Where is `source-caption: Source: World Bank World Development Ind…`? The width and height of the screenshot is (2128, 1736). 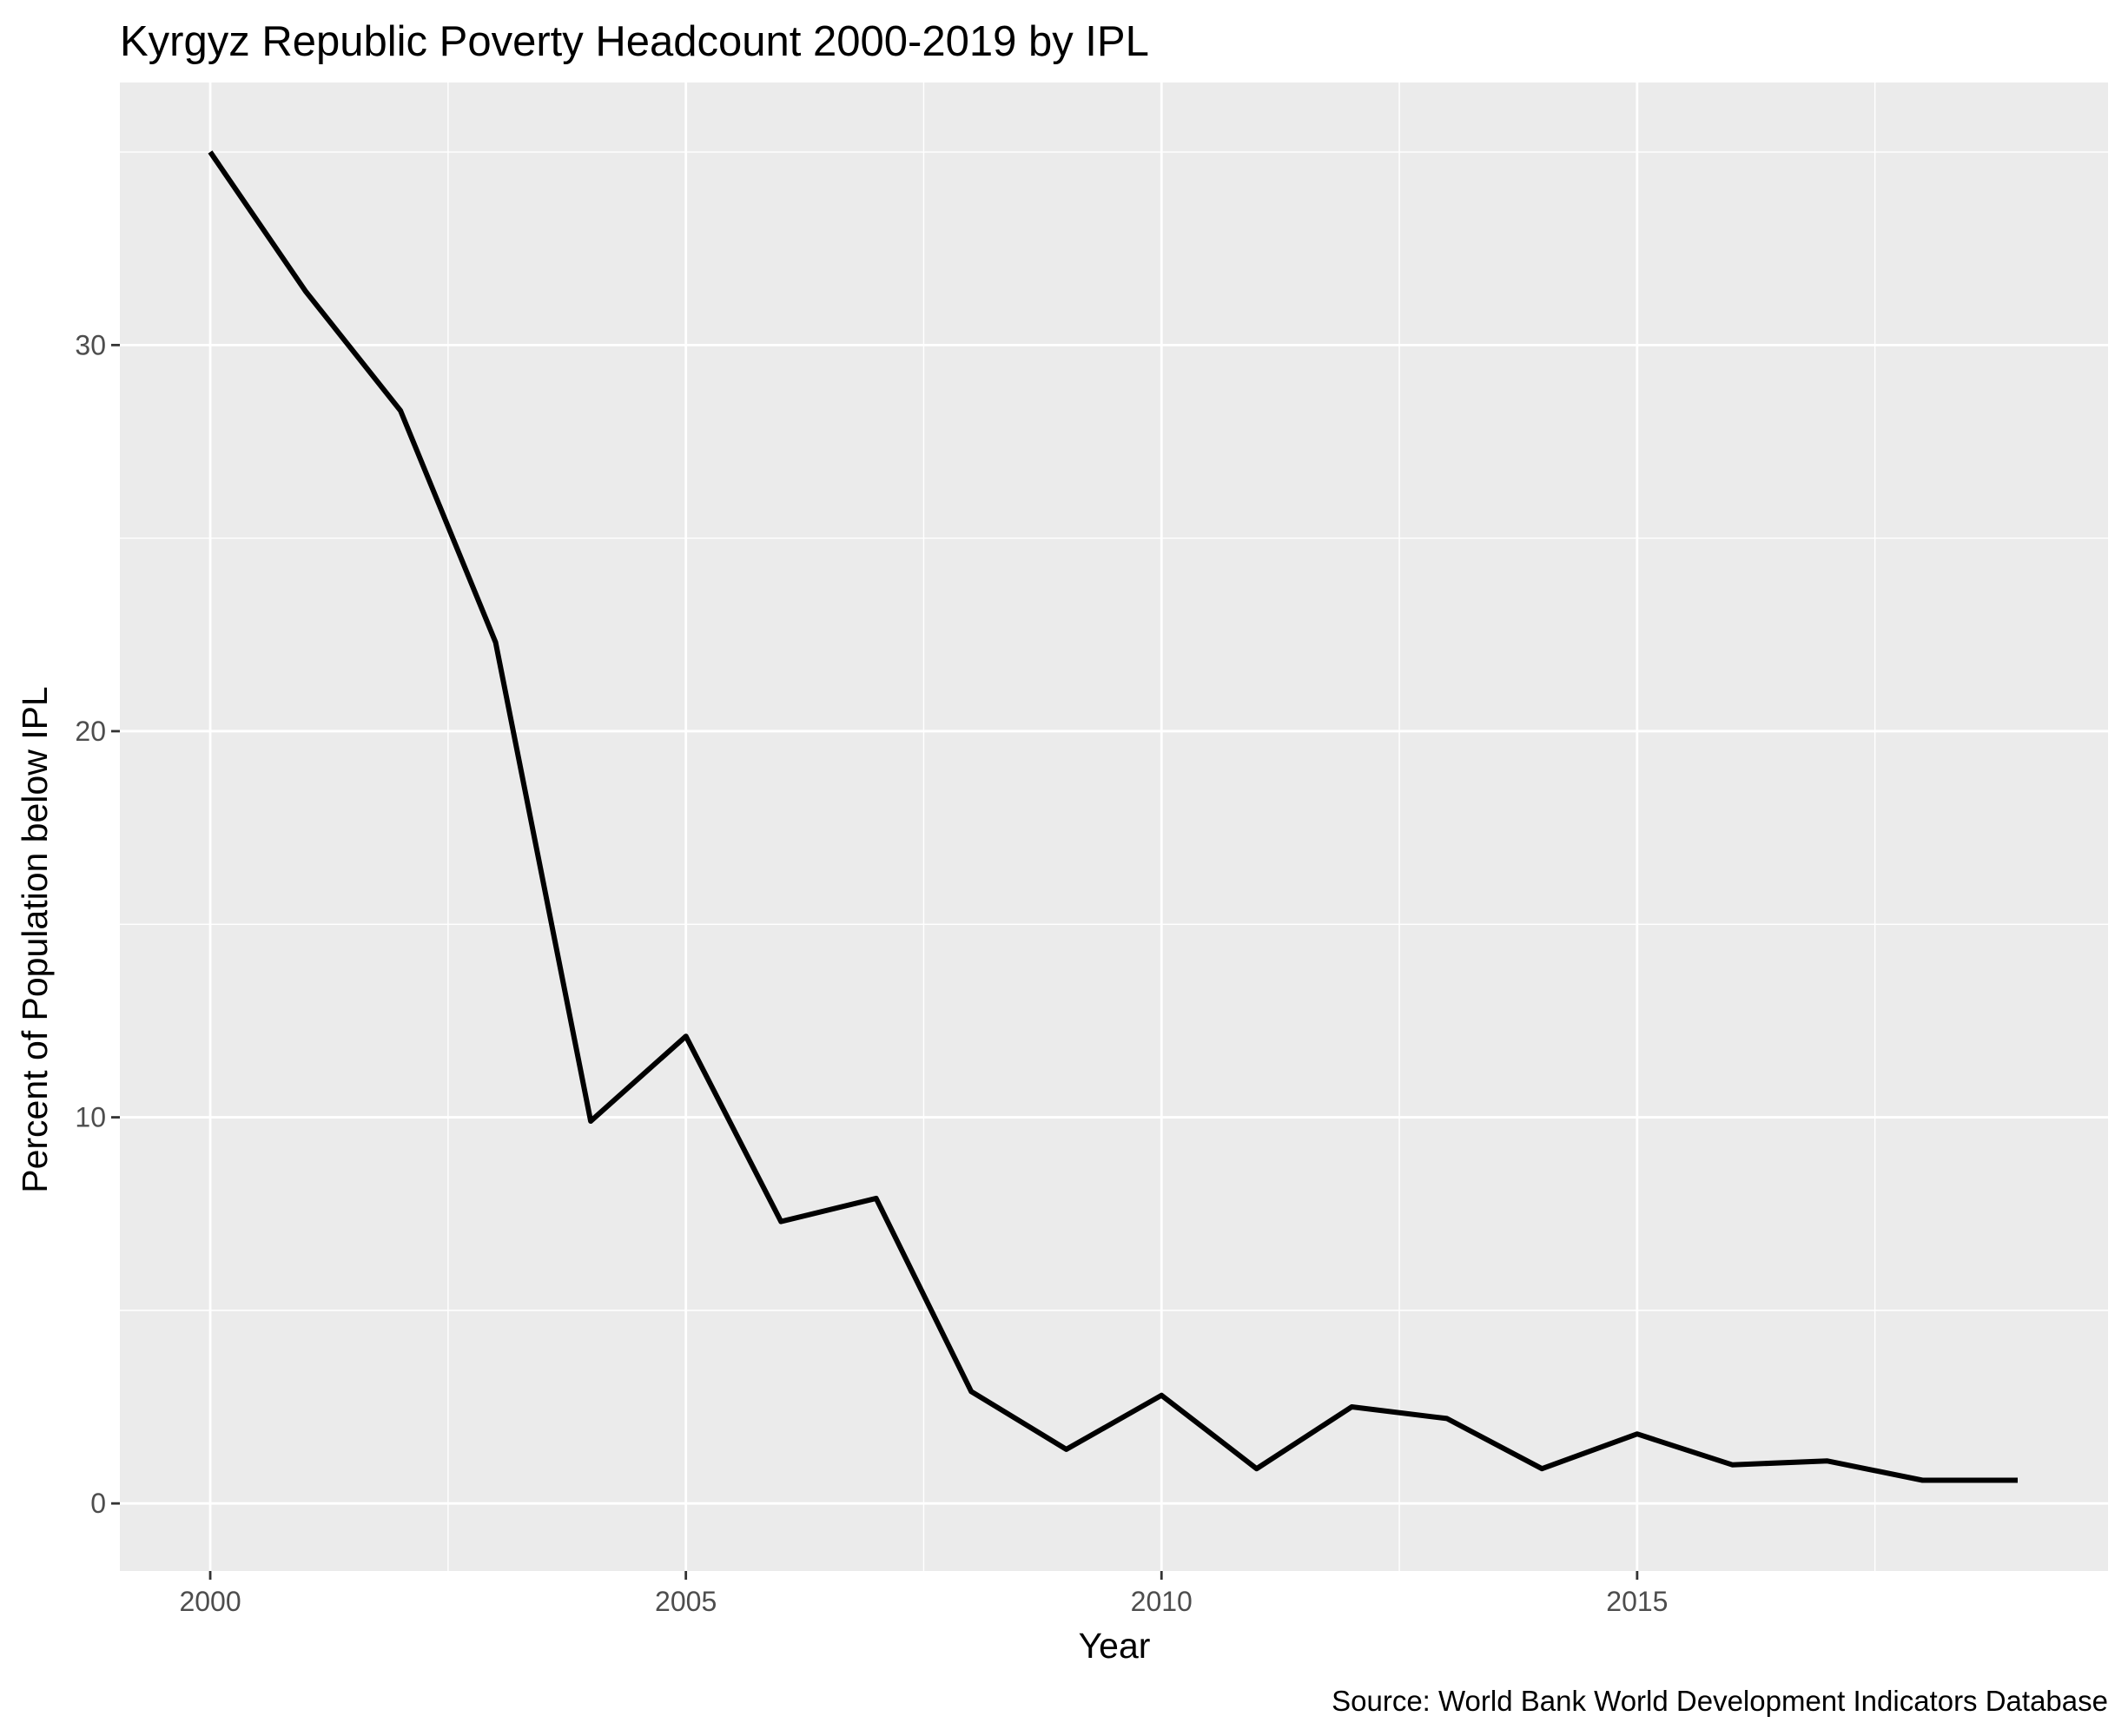
source-caption: Source: World Bank World Development Ind… is located at coordinates (1720, 1701).